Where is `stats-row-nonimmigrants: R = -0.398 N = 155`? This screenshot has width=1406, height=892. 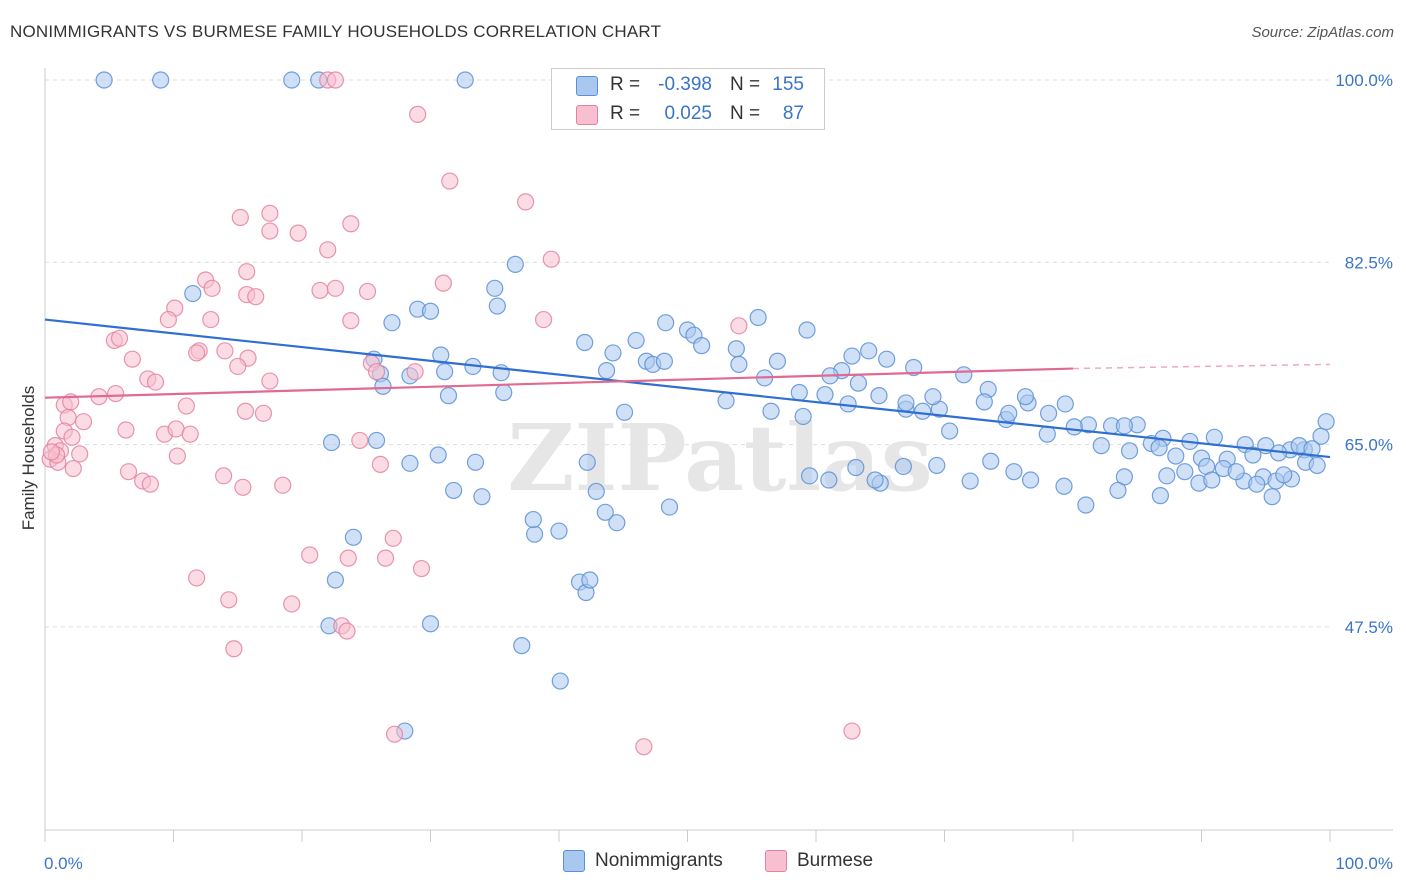
stats-row-nonimmigrants: R = -0.398 N = 155 is located at coordinates (689, 86).